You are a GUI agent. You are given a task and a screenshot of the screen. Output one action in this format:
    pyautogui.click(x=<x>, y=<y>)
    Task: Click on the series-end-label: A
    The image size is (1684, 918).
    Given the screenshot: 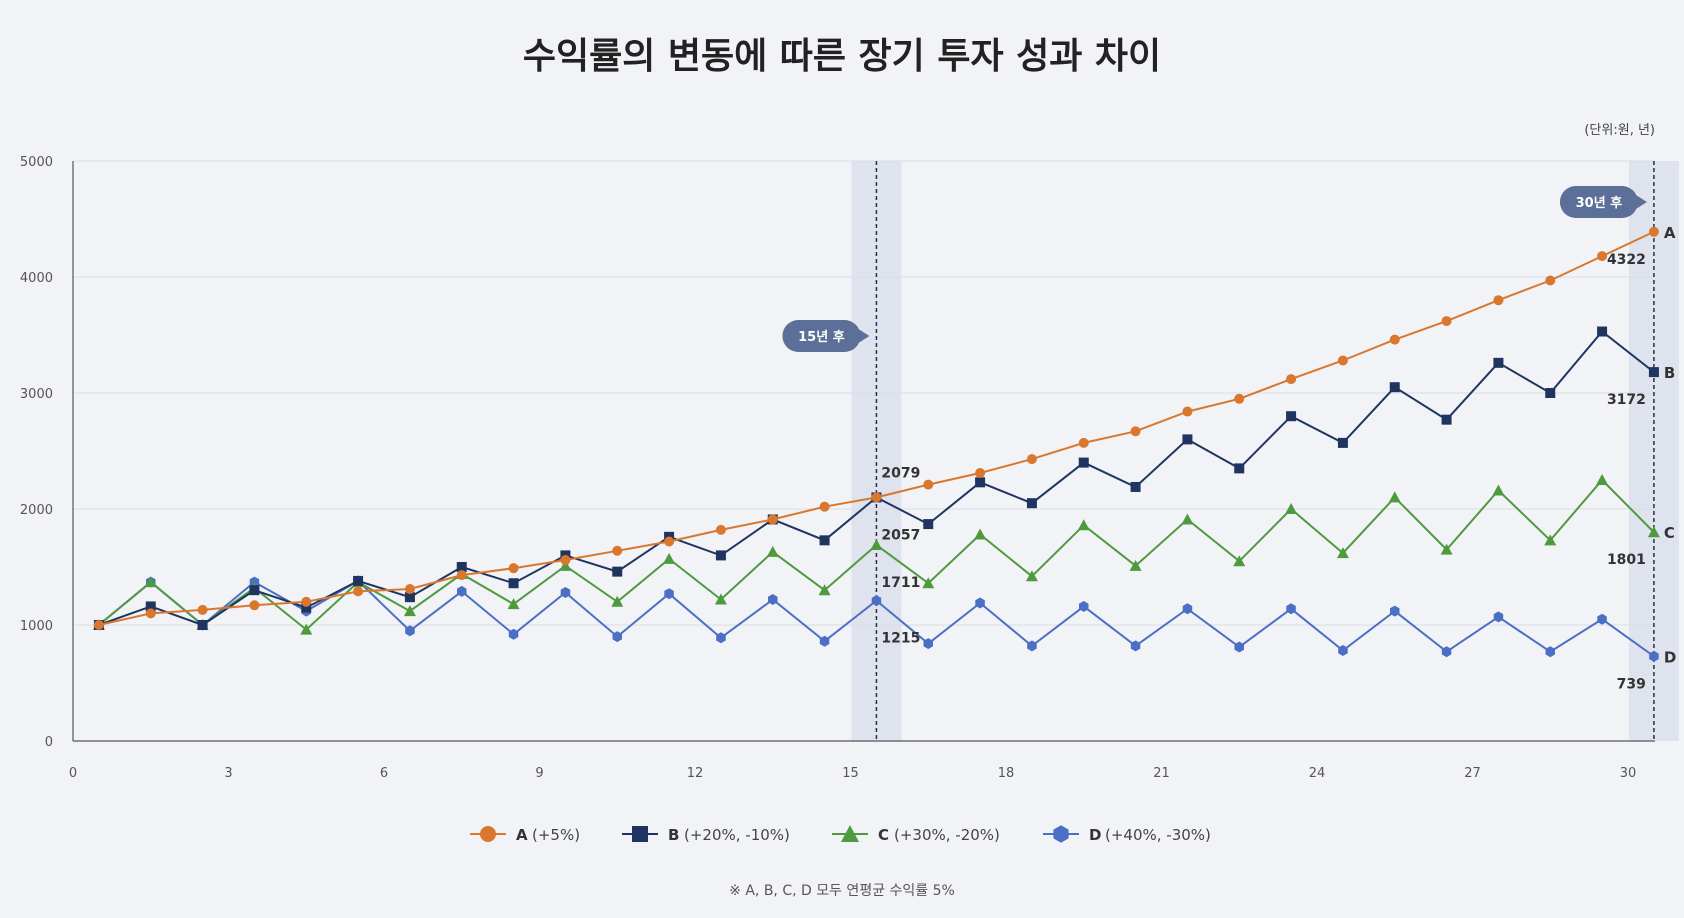 What is the action you would take?
    pyautogui.click(x=1670, y=233)
    